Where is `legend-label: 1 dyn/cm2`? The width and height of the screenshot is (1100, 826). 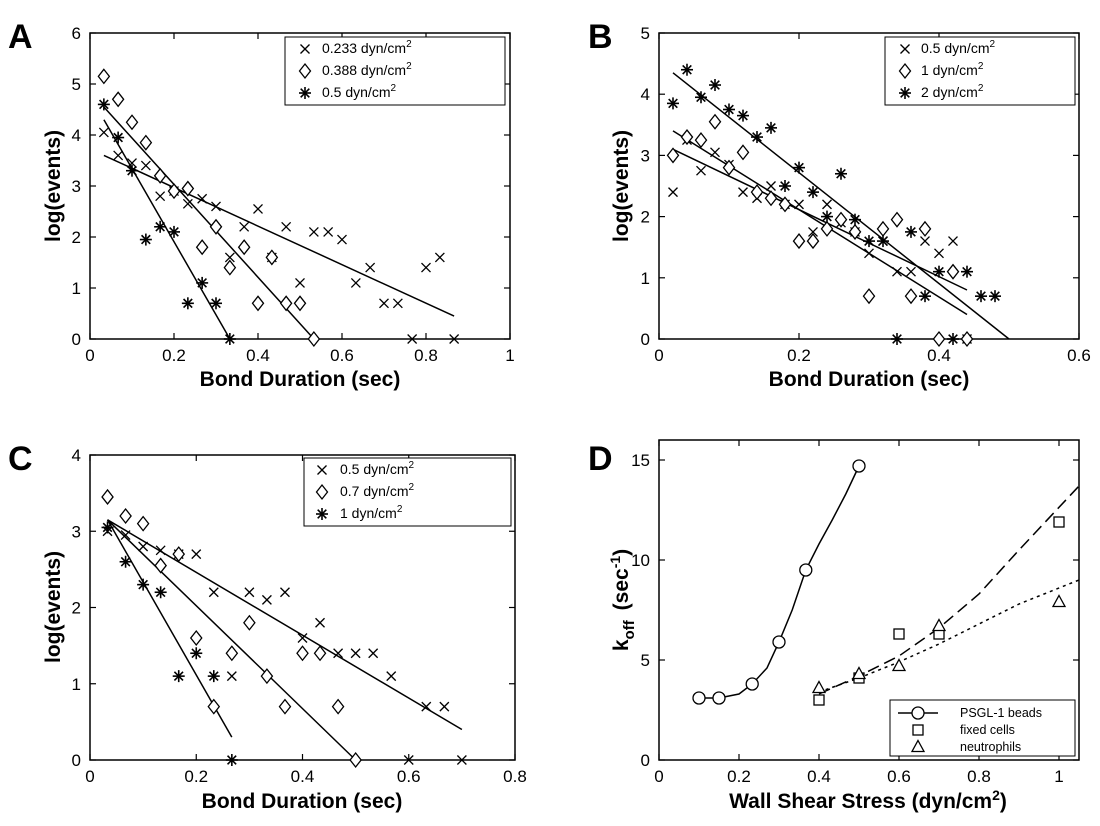
legend-label: 1 dyn/cm2 is located at coordinates (371, 512).